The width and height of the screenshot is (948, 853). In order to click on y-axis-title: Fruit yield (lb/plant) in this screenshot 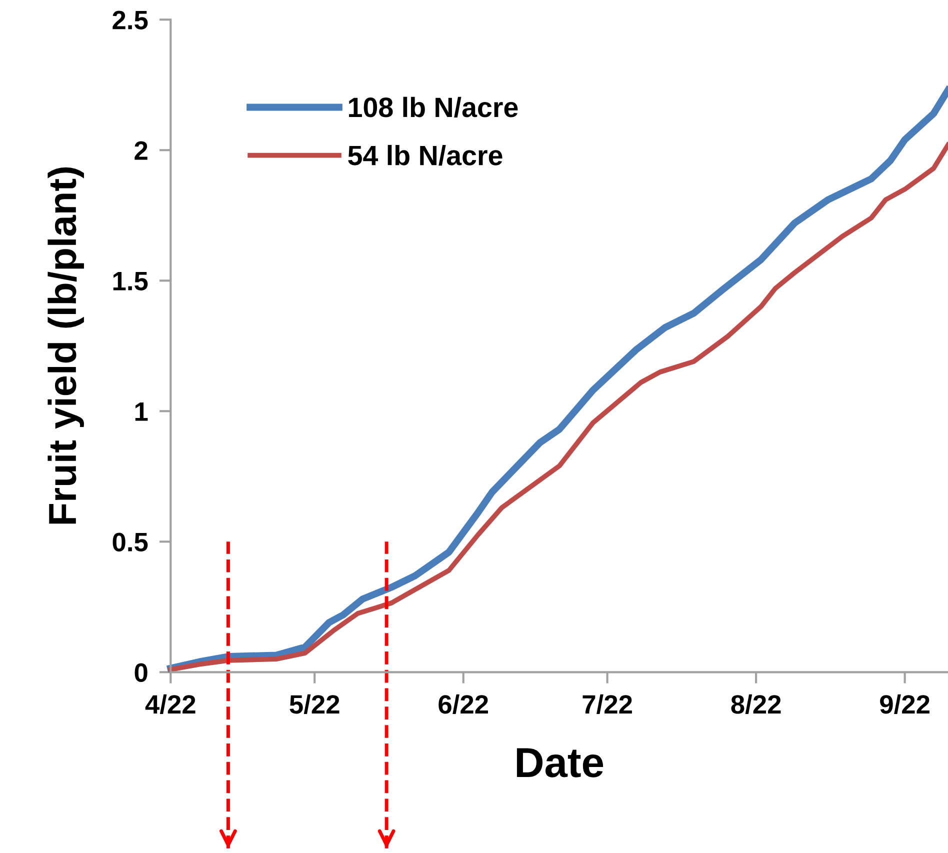, I will do `click(66, 345)`.